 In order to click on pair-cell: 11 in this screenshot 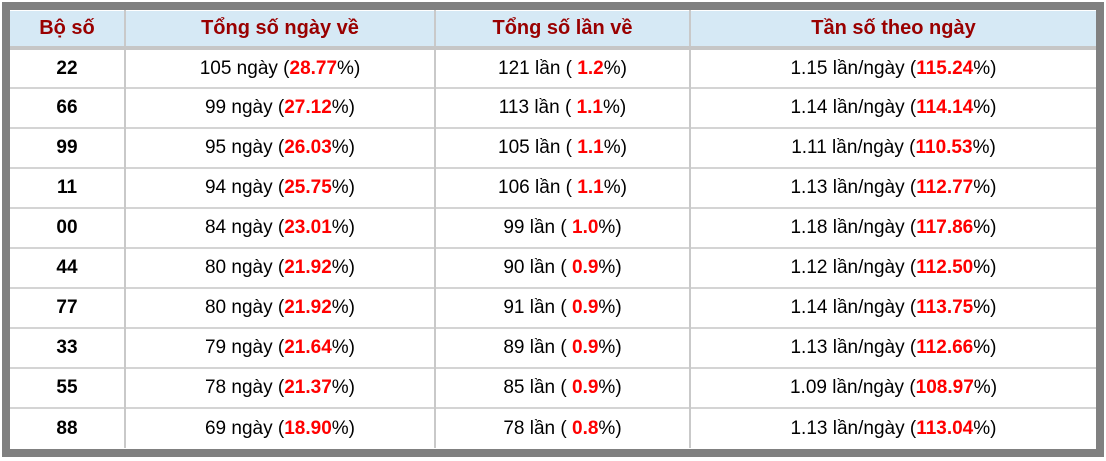, I will do `click(68, 187)`.